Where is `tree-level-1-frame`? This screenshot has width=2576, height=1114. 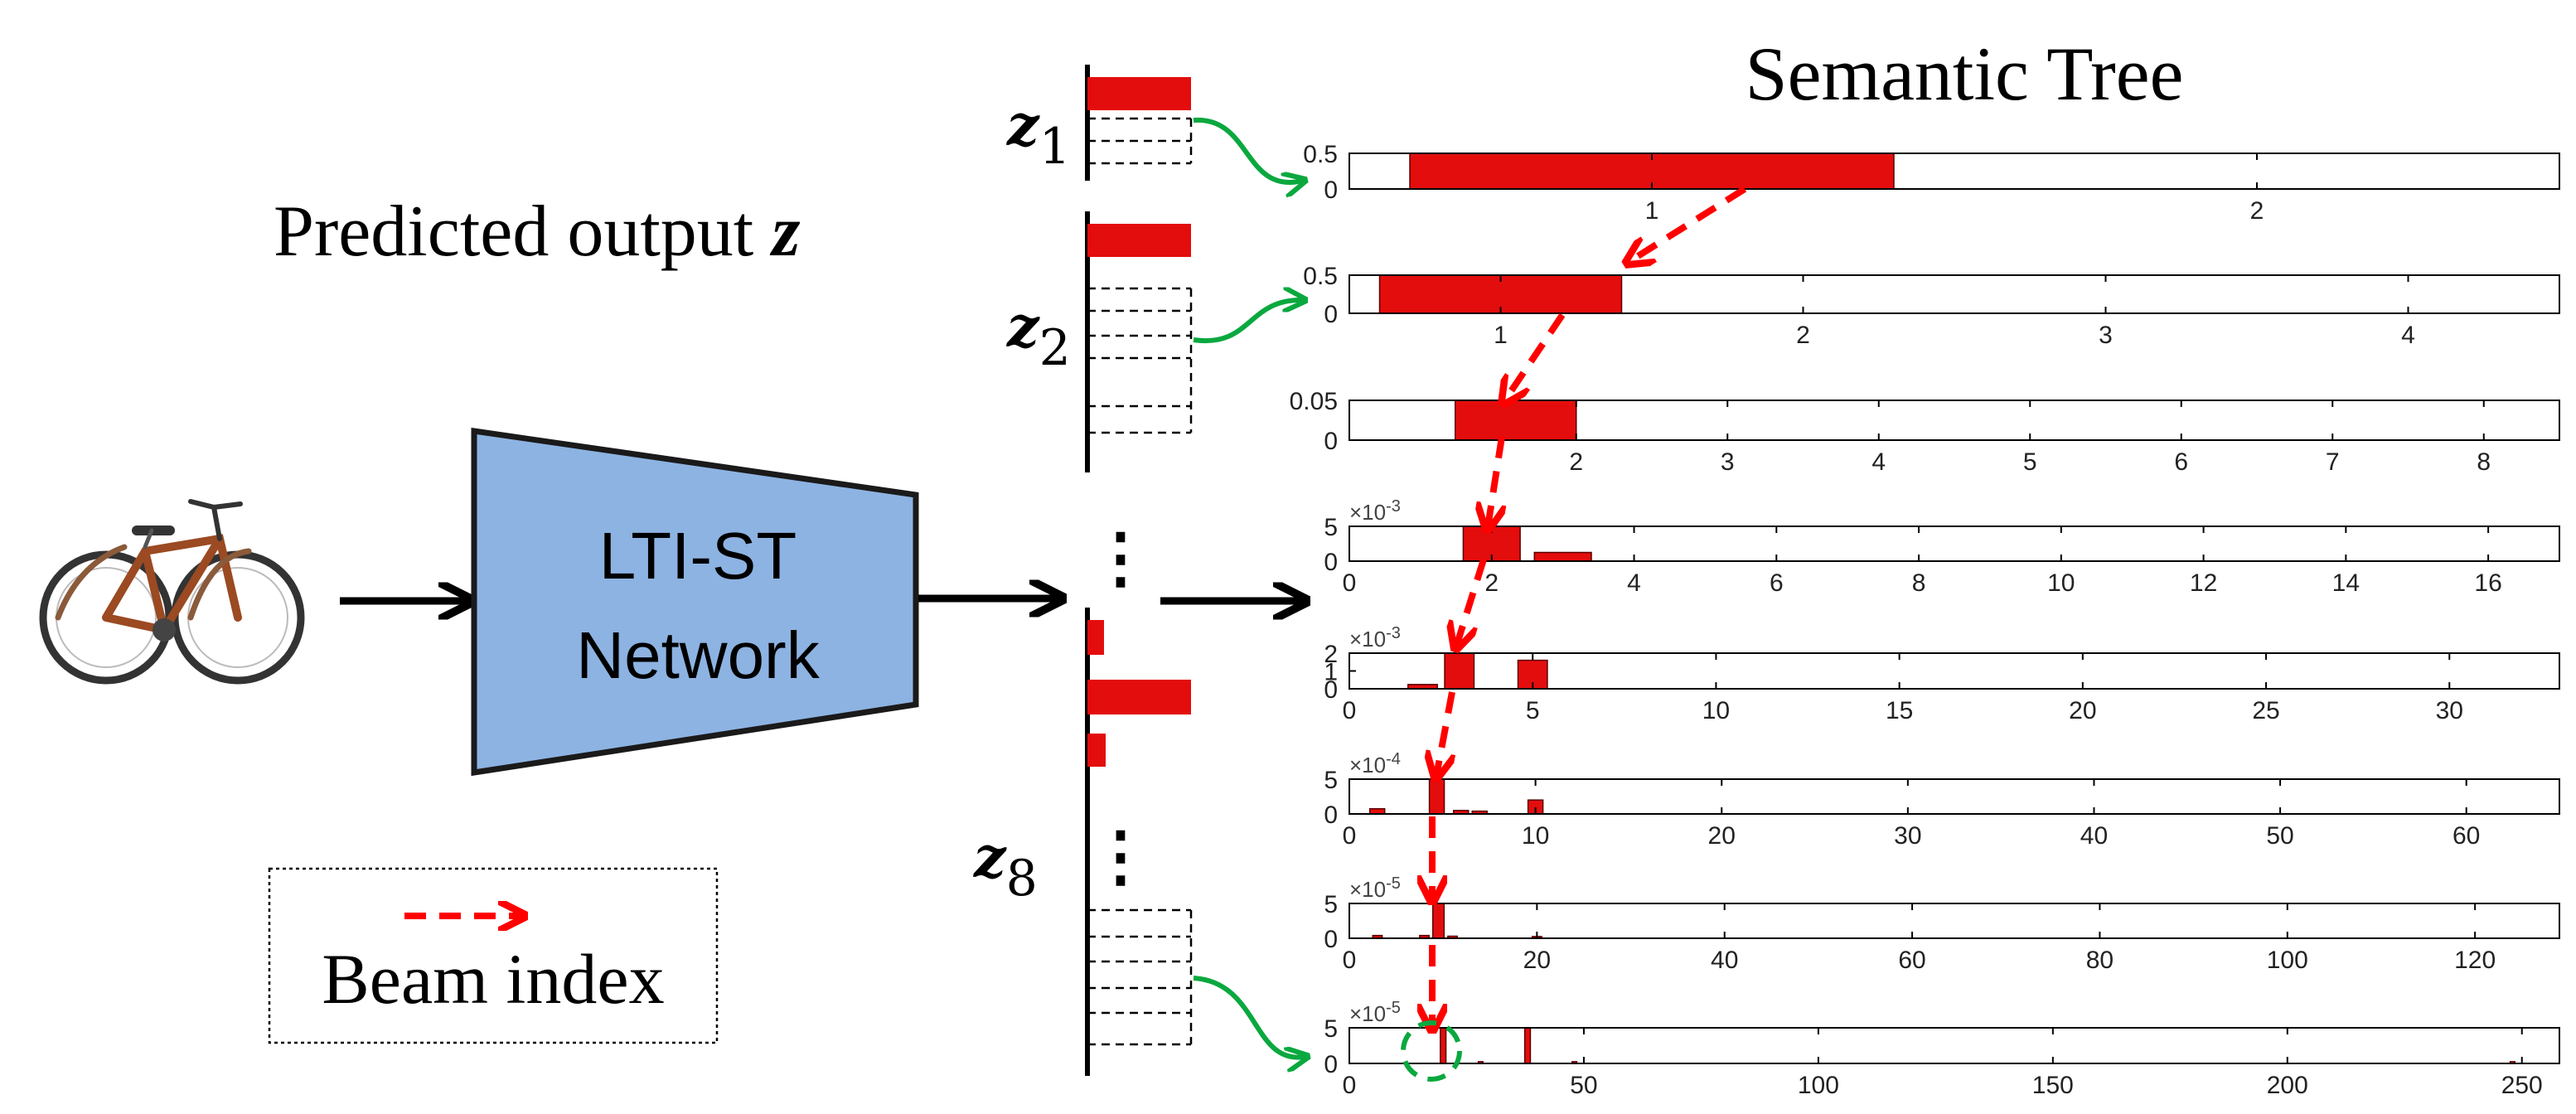 tree-level-1-frame is located at coordinates (1954, 171).